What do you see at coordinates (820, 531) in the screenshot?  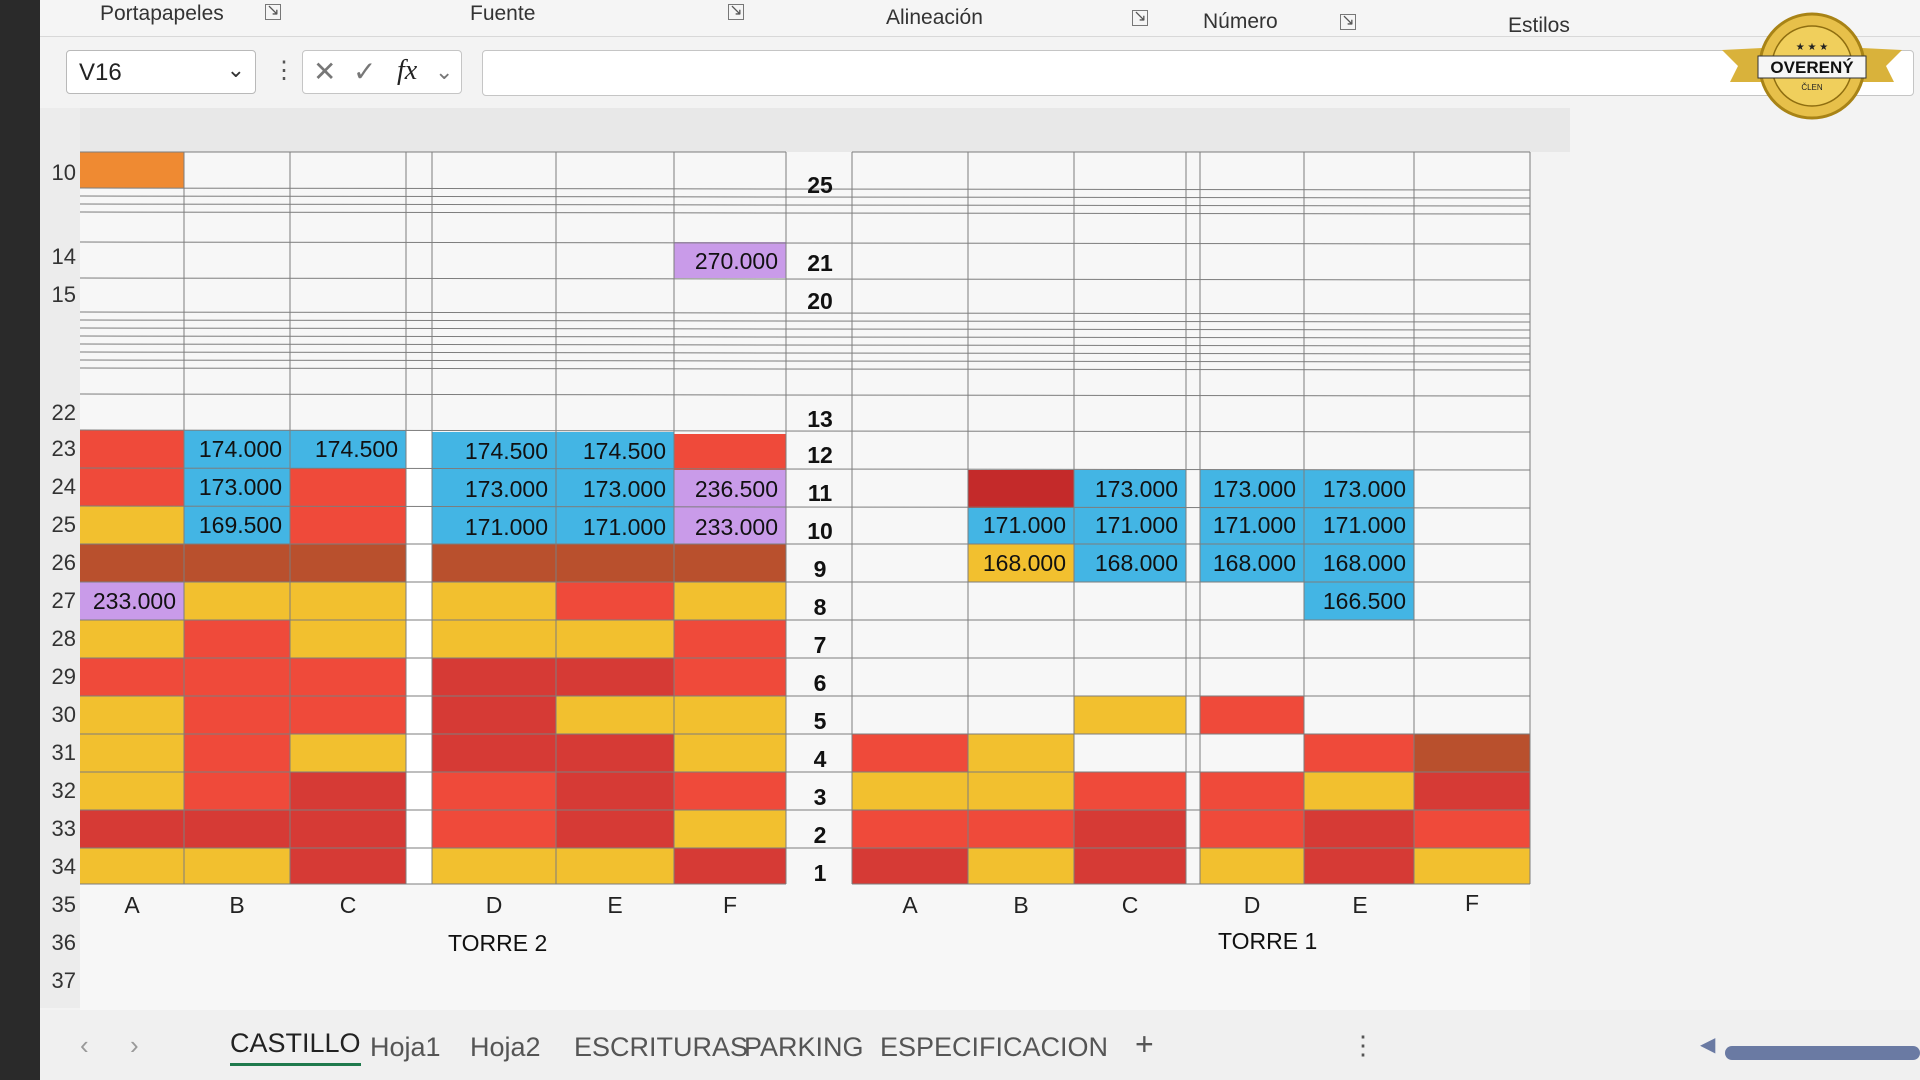 I see `floor-label: 10` at bounding box center [820, 531].